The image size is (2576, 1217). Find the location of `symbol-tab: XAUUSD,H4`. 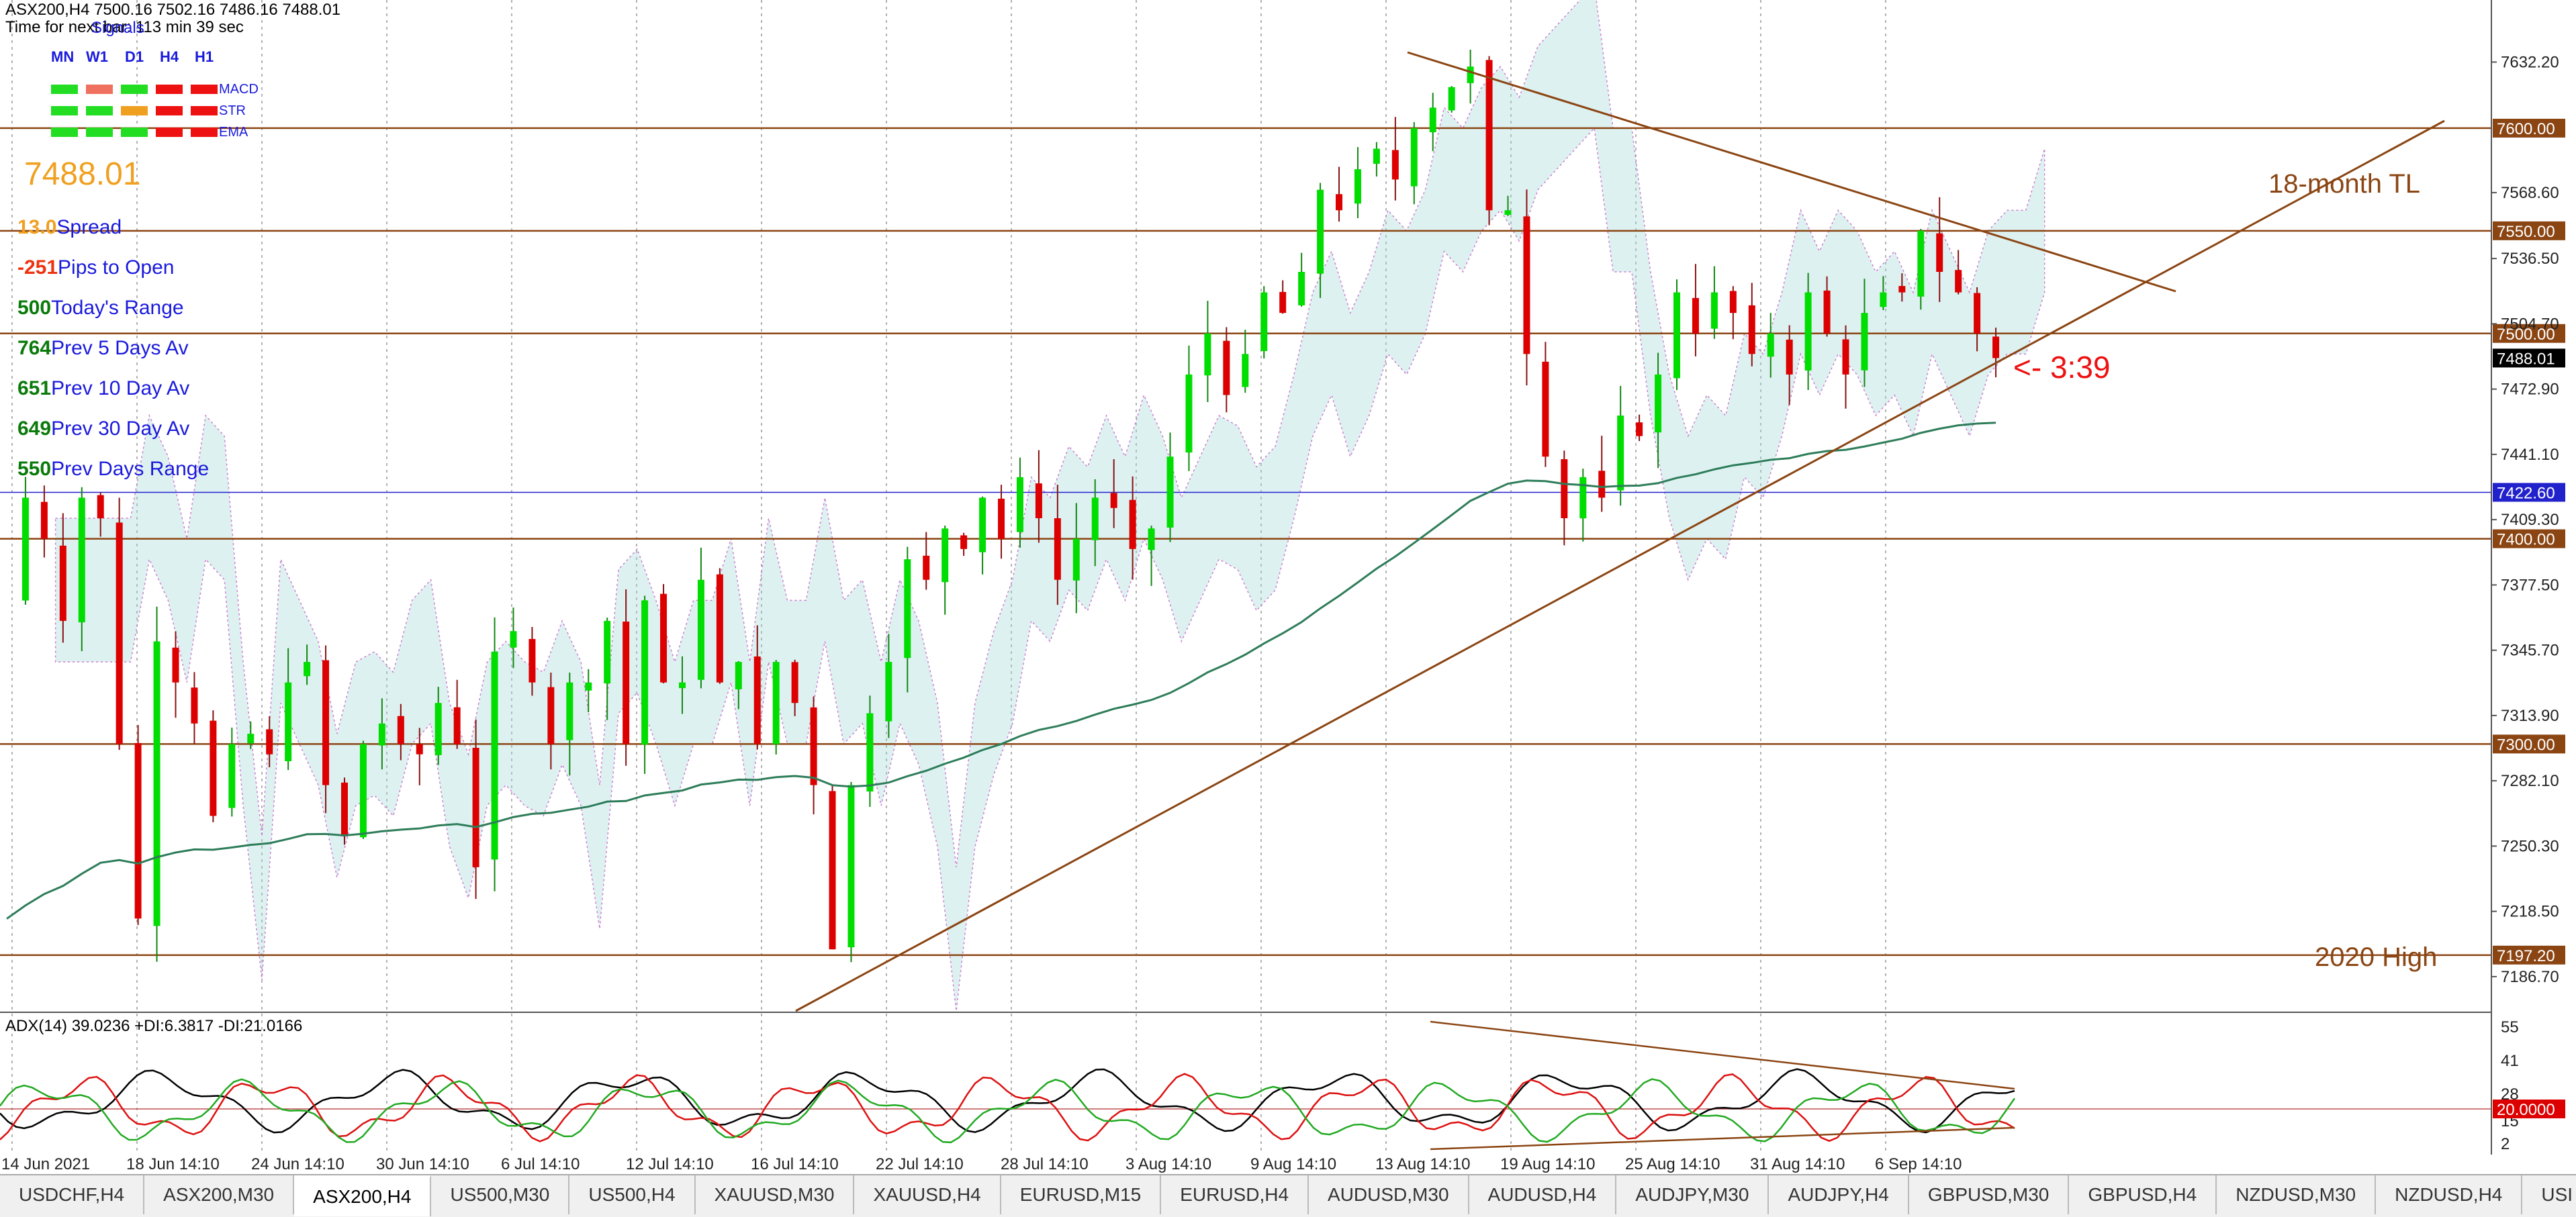

symbol-tab: XAUUSD,H4 is located at coordinates (927, 1194).